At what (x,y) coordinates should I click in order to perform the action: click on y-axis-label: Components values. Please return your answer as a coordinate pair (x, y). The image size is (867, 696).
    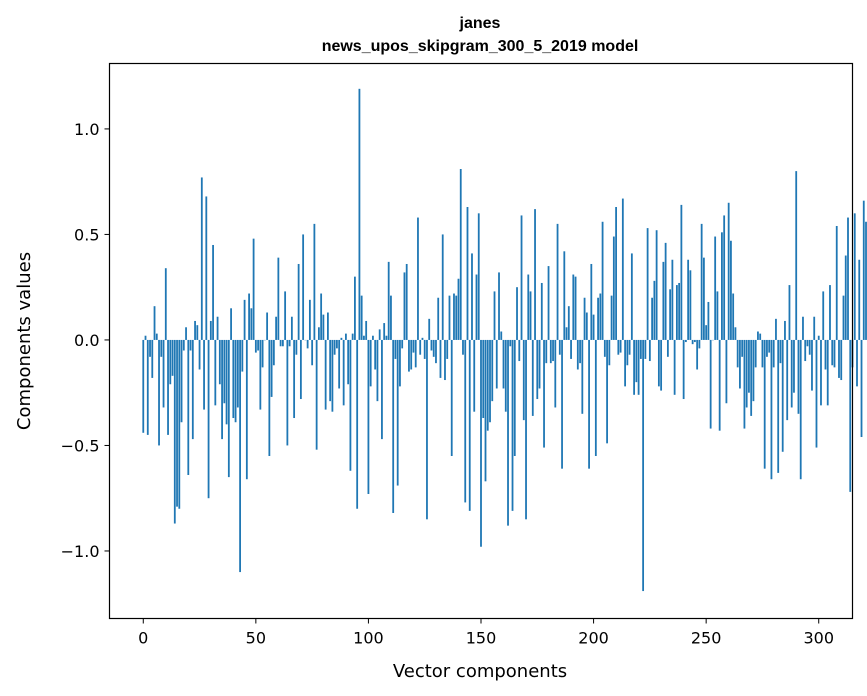
    Looking at the image, I should click on (24, 341).